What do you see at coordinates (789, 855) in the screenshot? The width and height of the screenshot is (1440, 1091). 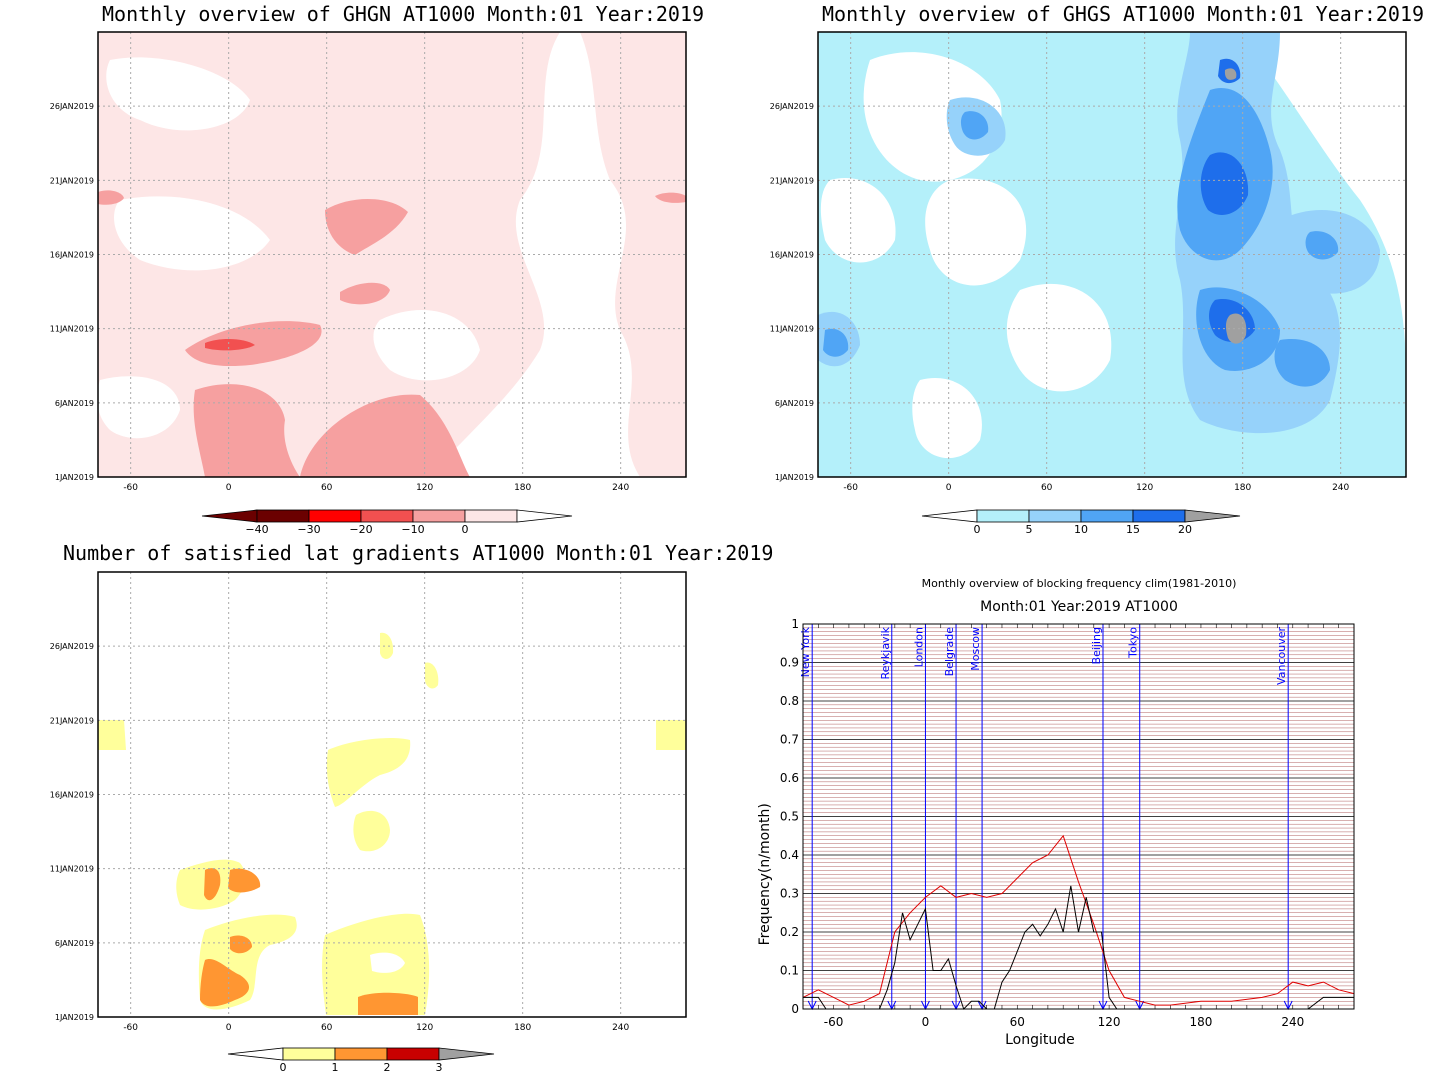 I see `blocking-y-tick: 0.4` at bounding box center [789, 855].